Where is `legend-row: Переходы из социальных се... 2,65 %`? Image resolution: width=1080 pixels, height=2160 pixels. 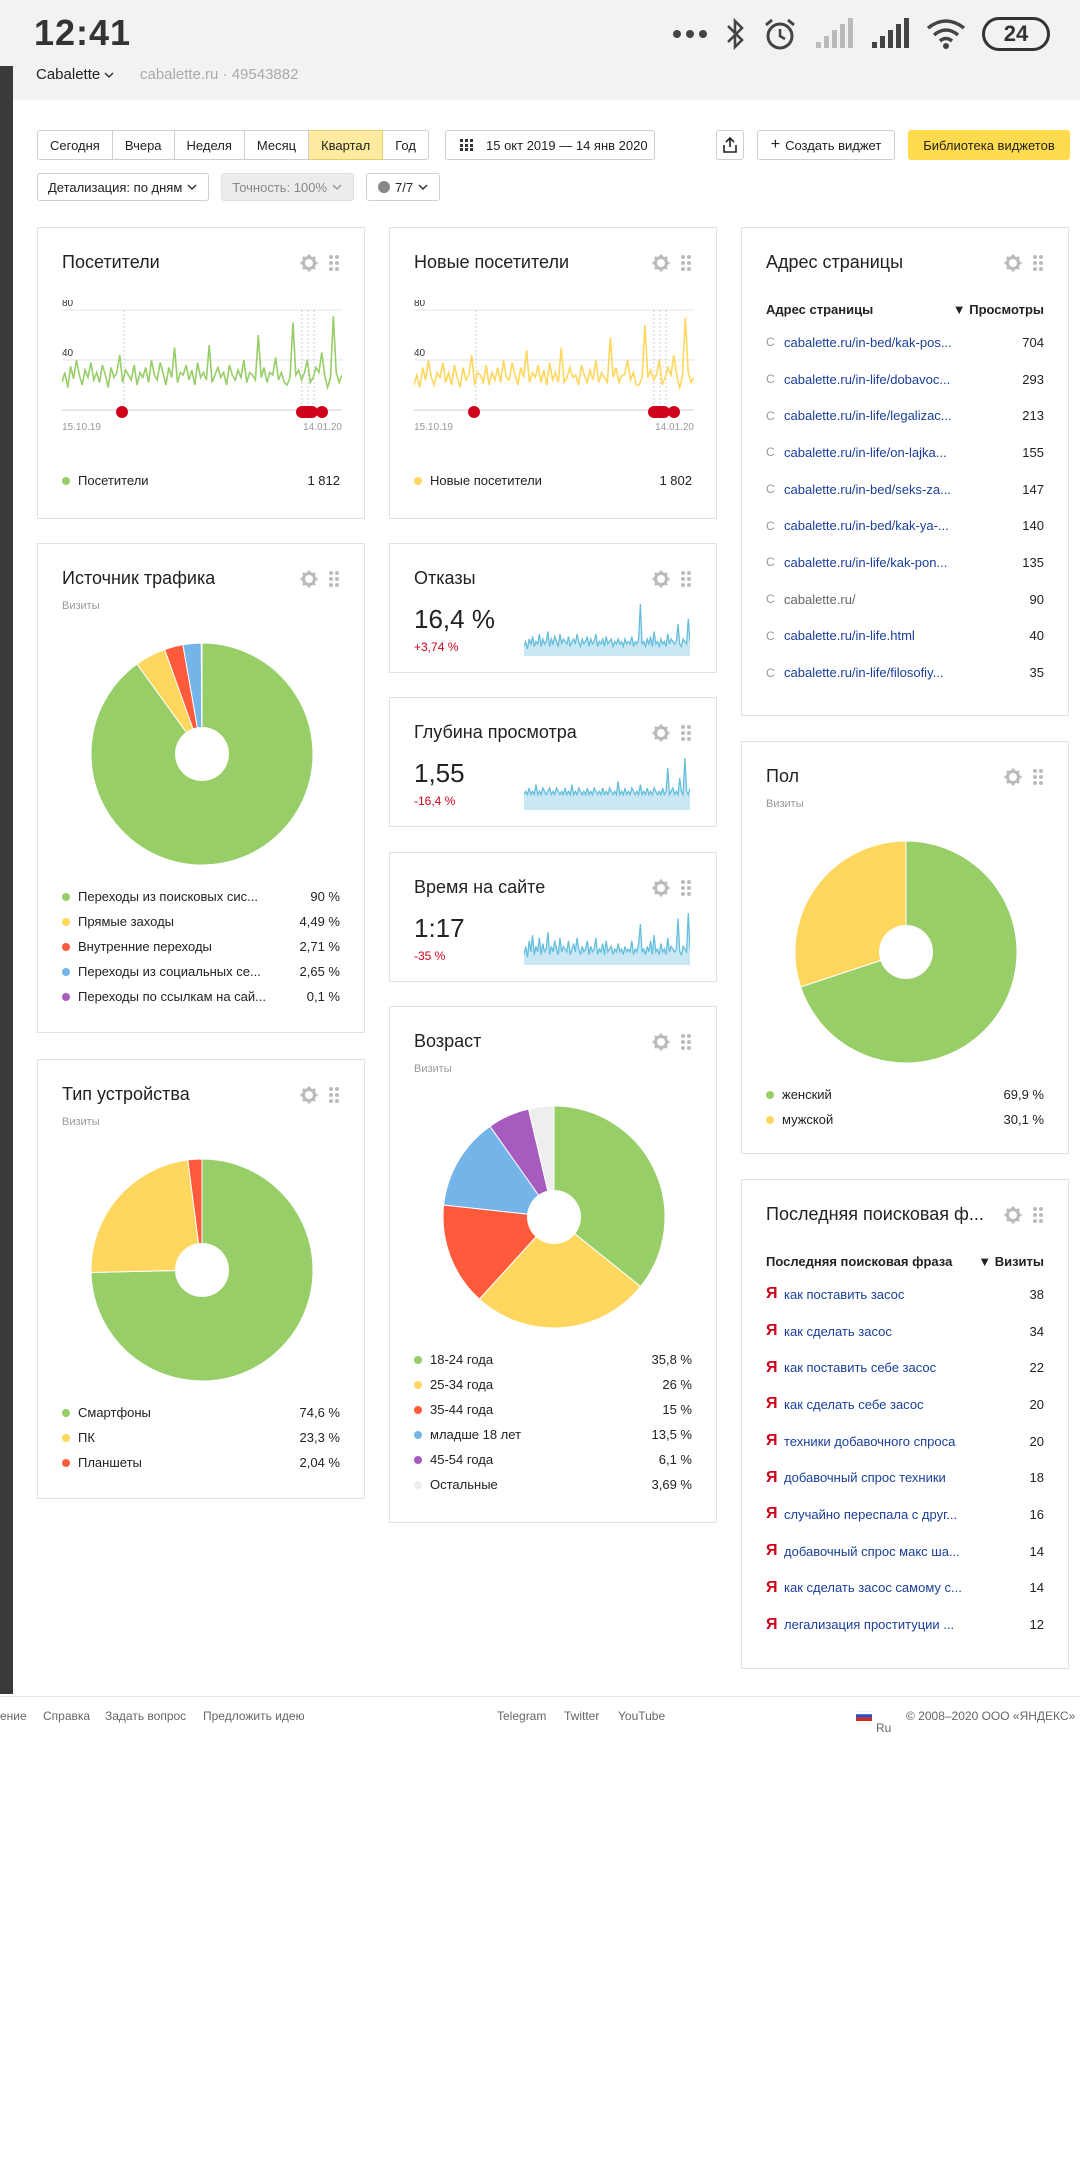
legend-row: Переходы из социальных се... 2,65 % is located at coordinates (201, 971).